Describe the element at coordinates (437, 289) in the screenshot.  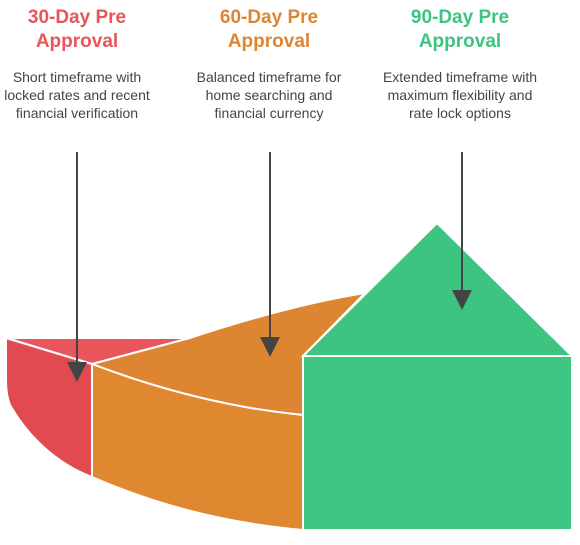
I see `slice-90-day-top` at that location.